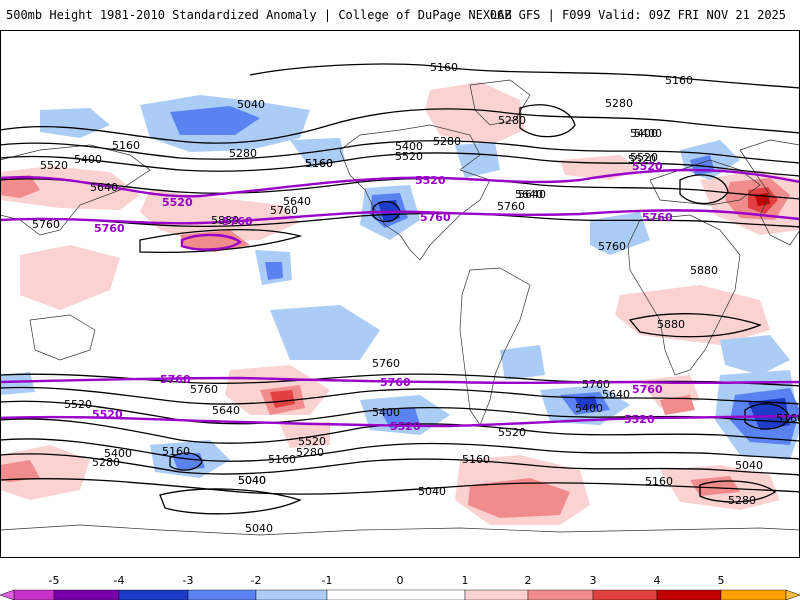 Image resolution: width=800 pixels, height=600 pixels. What do you see at coordinates (256, 580) in the screenshot?
I see `colorbar-tick: -2` at bounding box center [256, 580].